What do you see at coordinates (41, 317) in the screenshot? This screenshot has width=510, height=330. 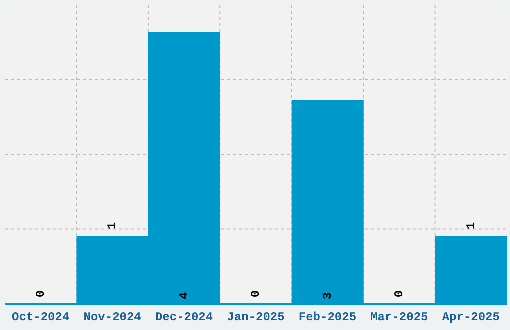 I see `x-tick-label: Oct-2024` at bounding box center [41, 317].